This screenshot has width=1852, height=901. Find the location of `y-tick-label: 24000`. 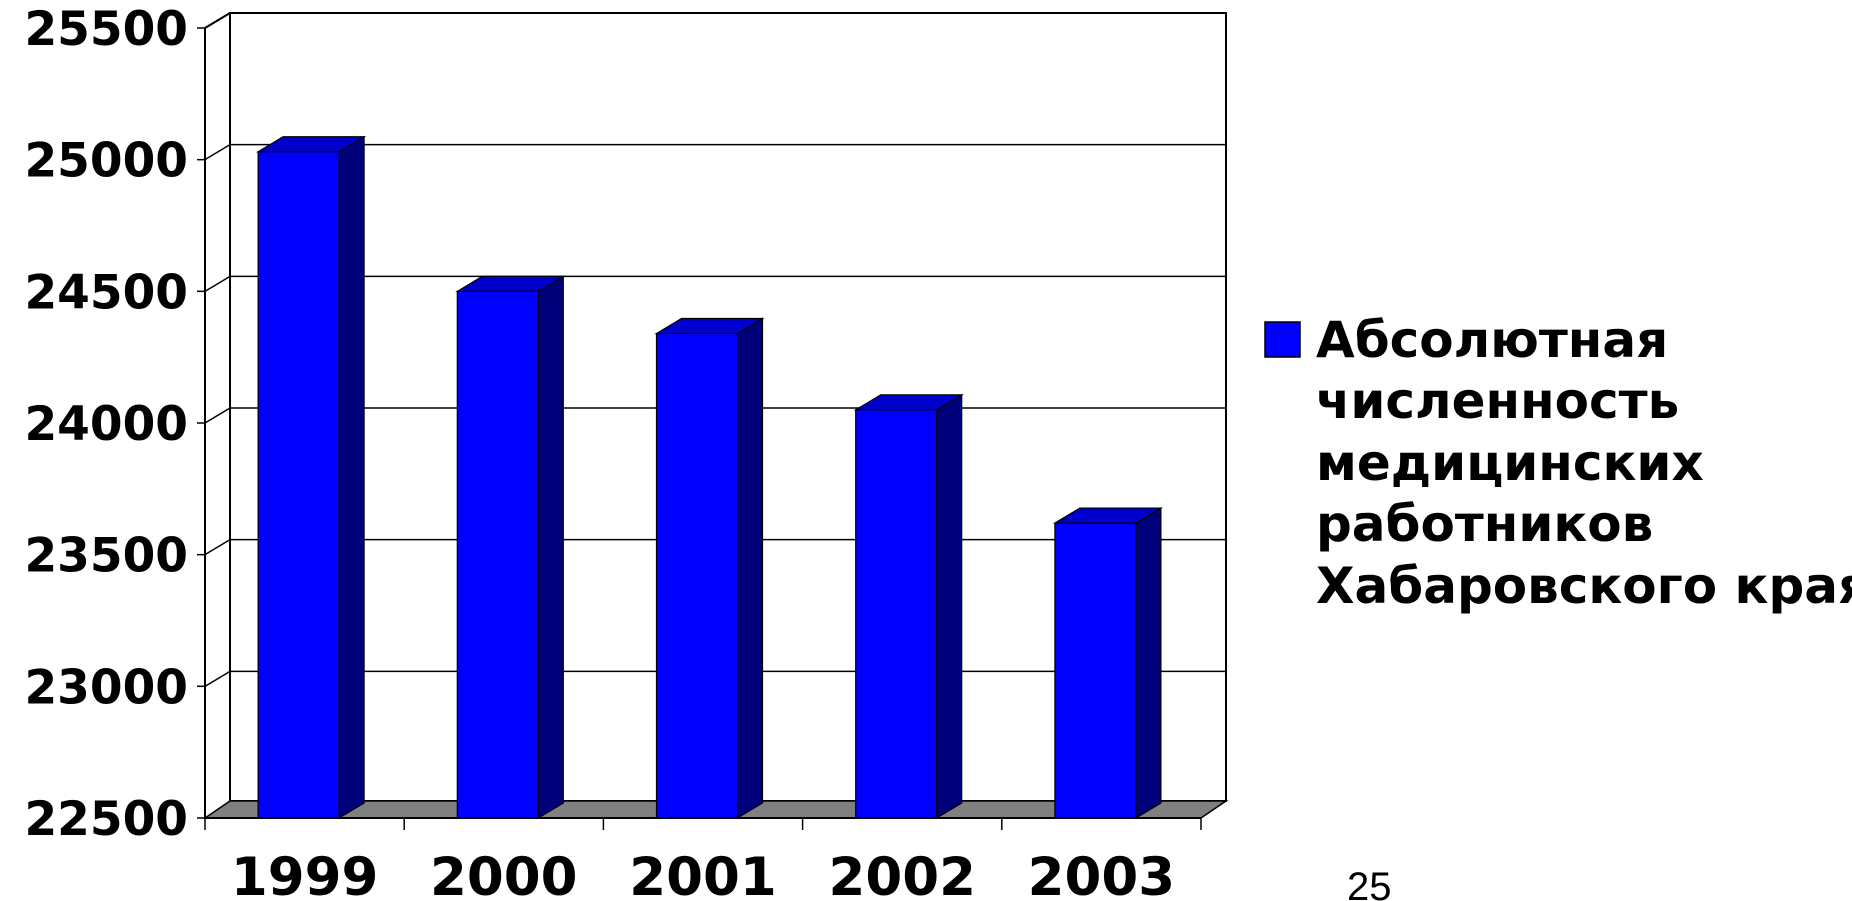

y-tick-label: 24000 is located at coordinates (106, 424).